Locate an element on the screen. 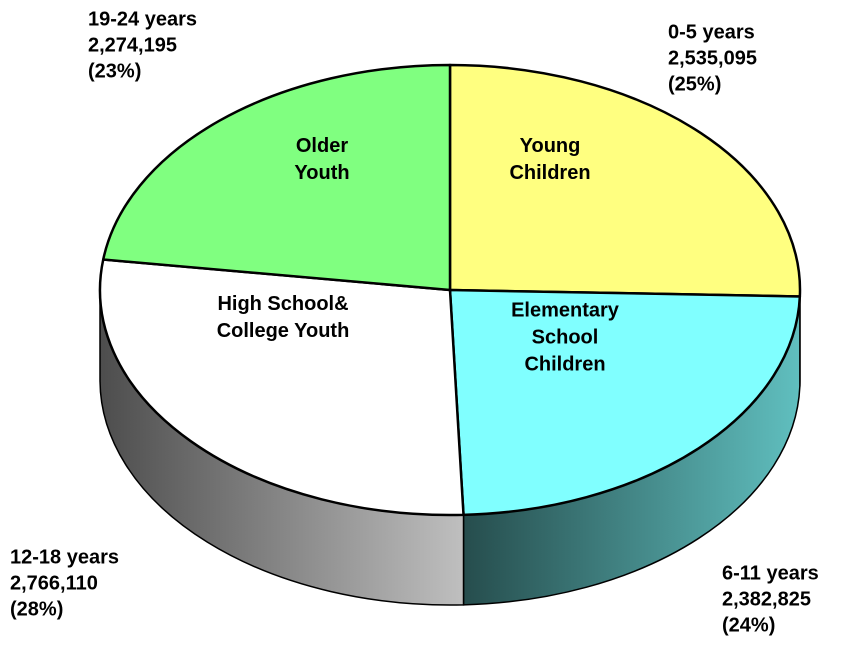 The height and width of the screenshot is (649, 861). slice-name: College Youth is located at coordinates (283, 331).